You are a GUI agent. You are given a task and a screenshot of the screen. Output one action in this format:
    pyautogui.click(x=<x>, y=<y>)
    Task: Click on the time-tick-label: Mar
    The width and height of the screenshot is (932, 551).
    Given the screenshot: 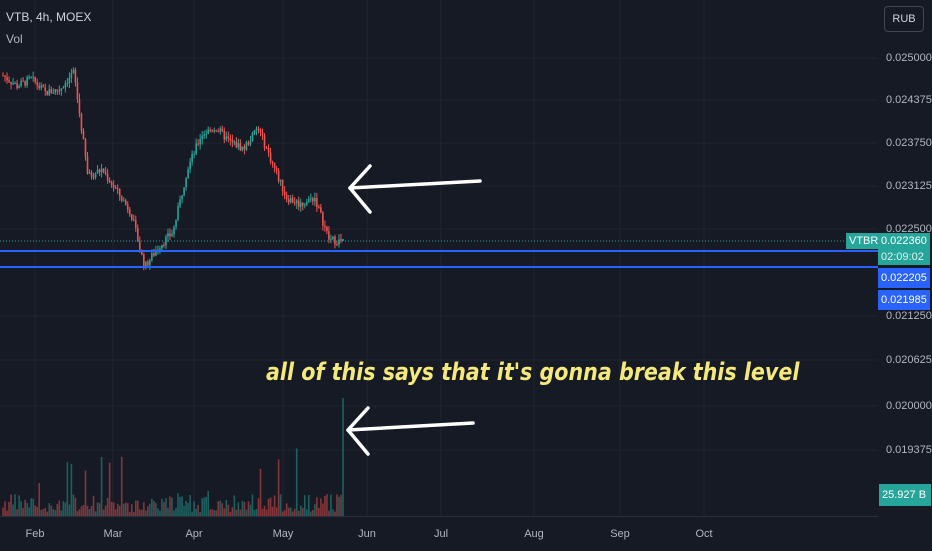 What is the action you would take?
    pyautogui.click(x=113, y=534)
    